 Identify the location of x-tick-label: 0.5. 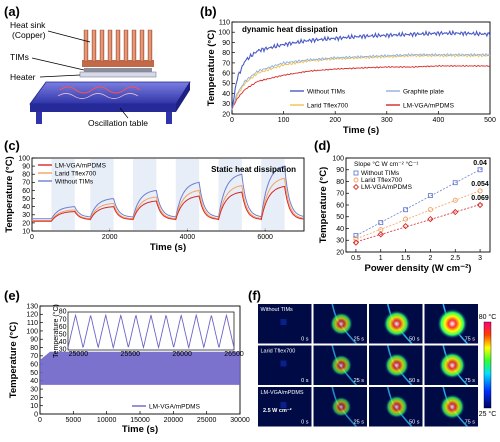
(356, 258).